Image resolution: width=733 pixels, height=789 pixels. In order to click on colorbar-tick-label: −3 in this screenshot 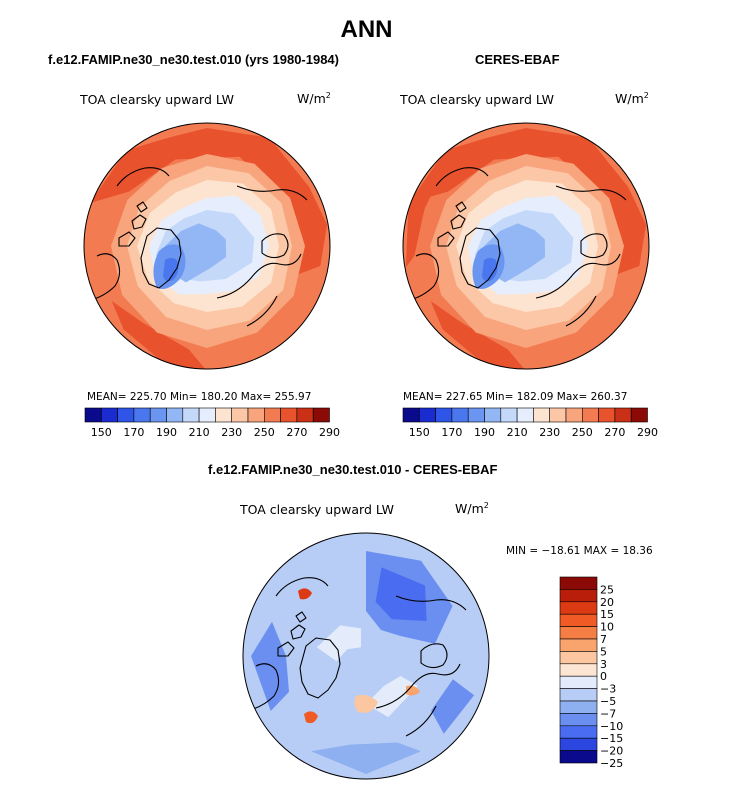, I will do `click(608, 689)`.